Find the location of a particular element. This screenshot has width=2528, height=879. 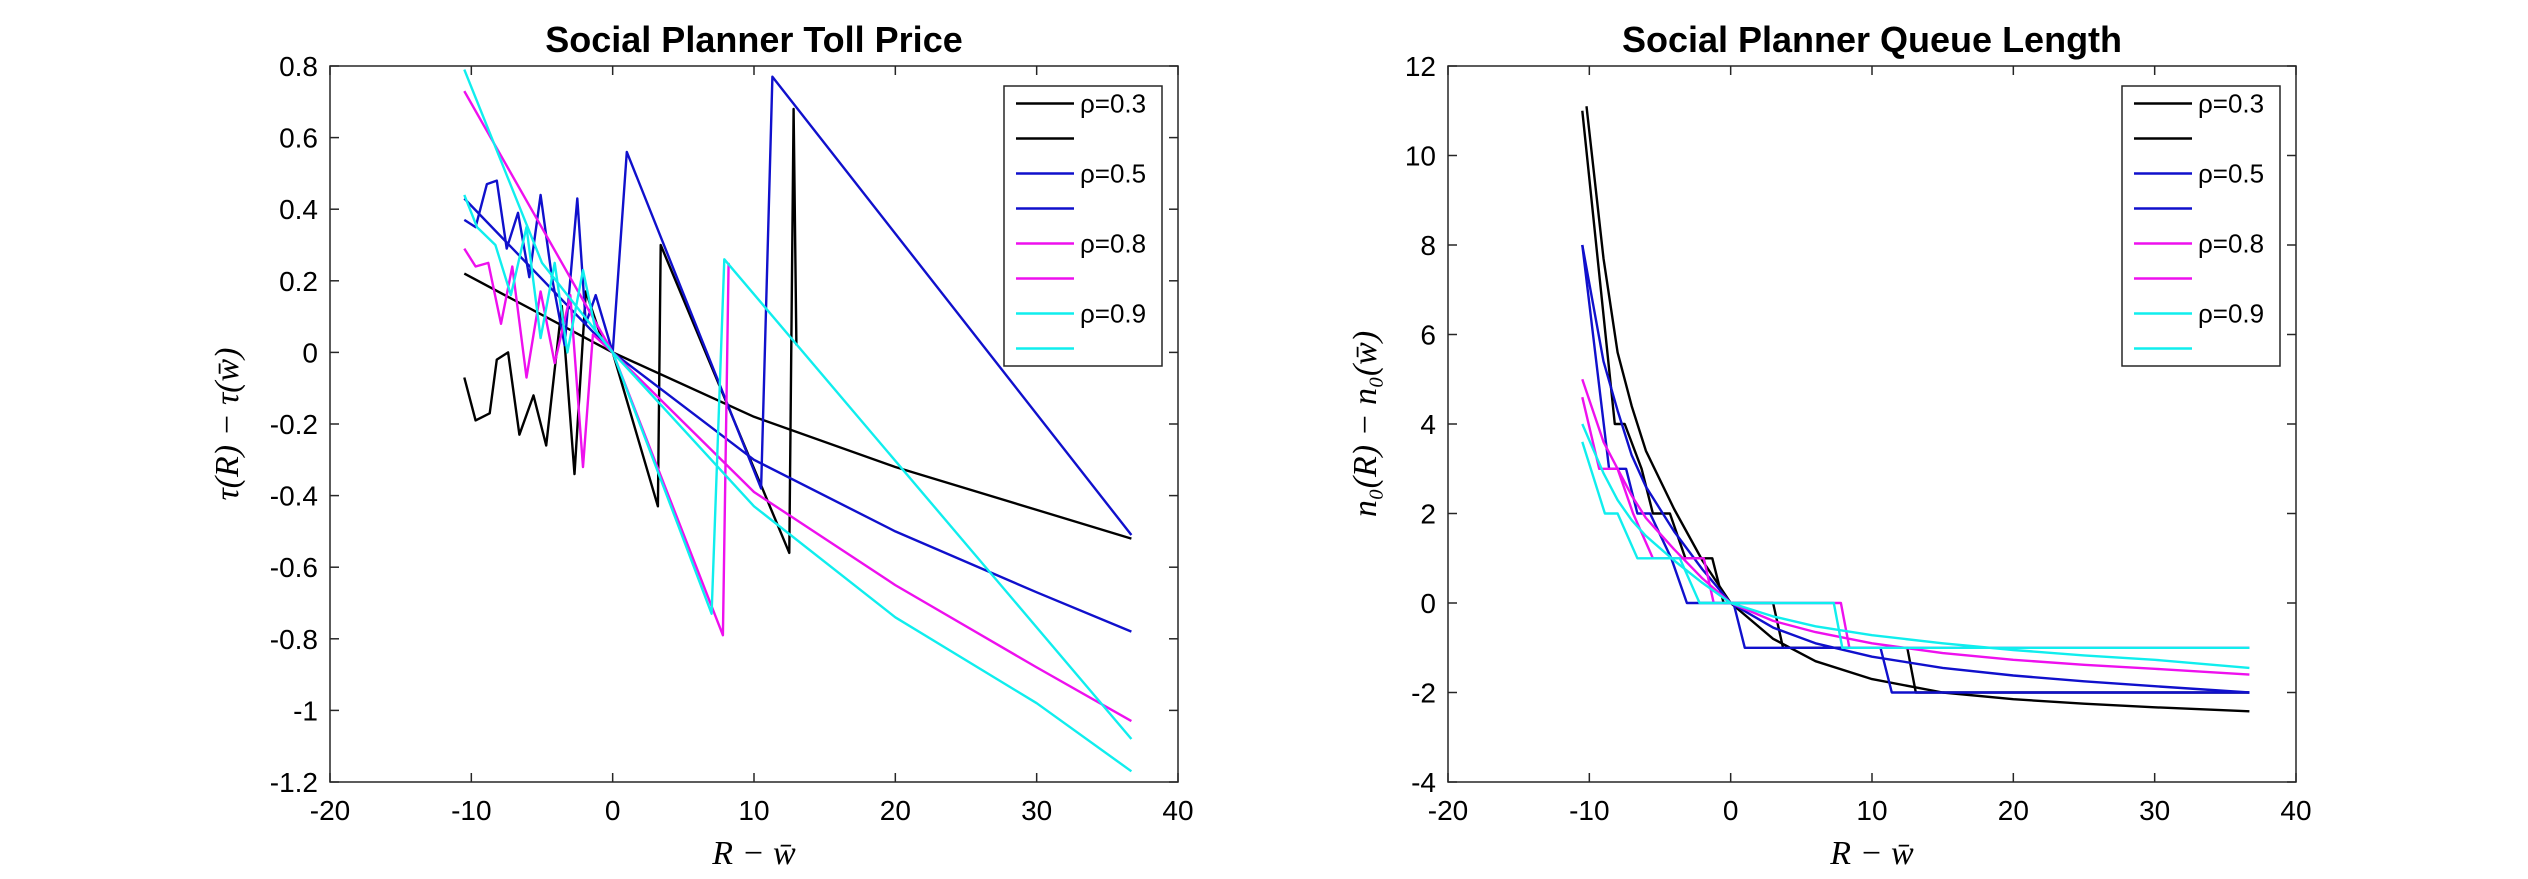

y-tick-label: -0.8 is located at coordinates (294, 639).